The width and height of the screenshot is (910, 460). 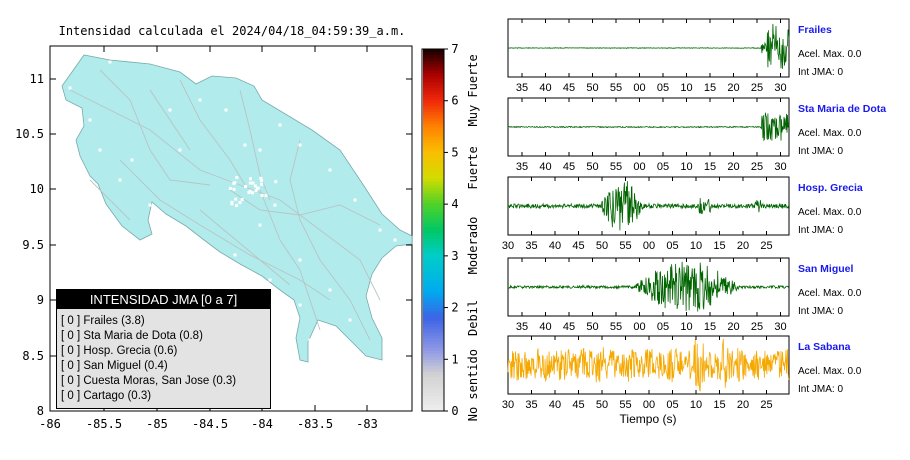 What do you see at coordinates (262, 424) in the screenshot?
I see `map-x-tick: -84` at bounding box center [262, 424].